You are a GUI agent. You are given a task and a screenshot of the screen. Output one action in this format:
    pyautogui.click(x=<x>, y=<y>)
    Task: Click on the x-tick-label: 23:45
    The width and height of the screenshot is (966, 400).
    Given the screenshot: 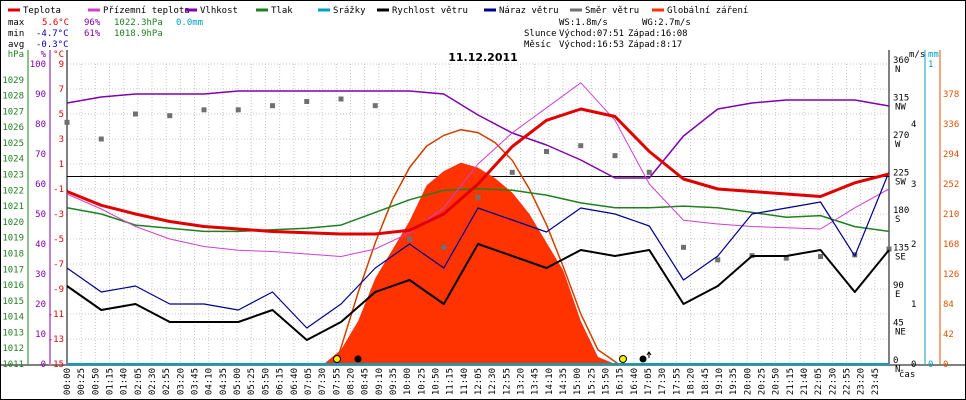 What is the action you would take?
    pyautogui.click(x=876, y=381)
    